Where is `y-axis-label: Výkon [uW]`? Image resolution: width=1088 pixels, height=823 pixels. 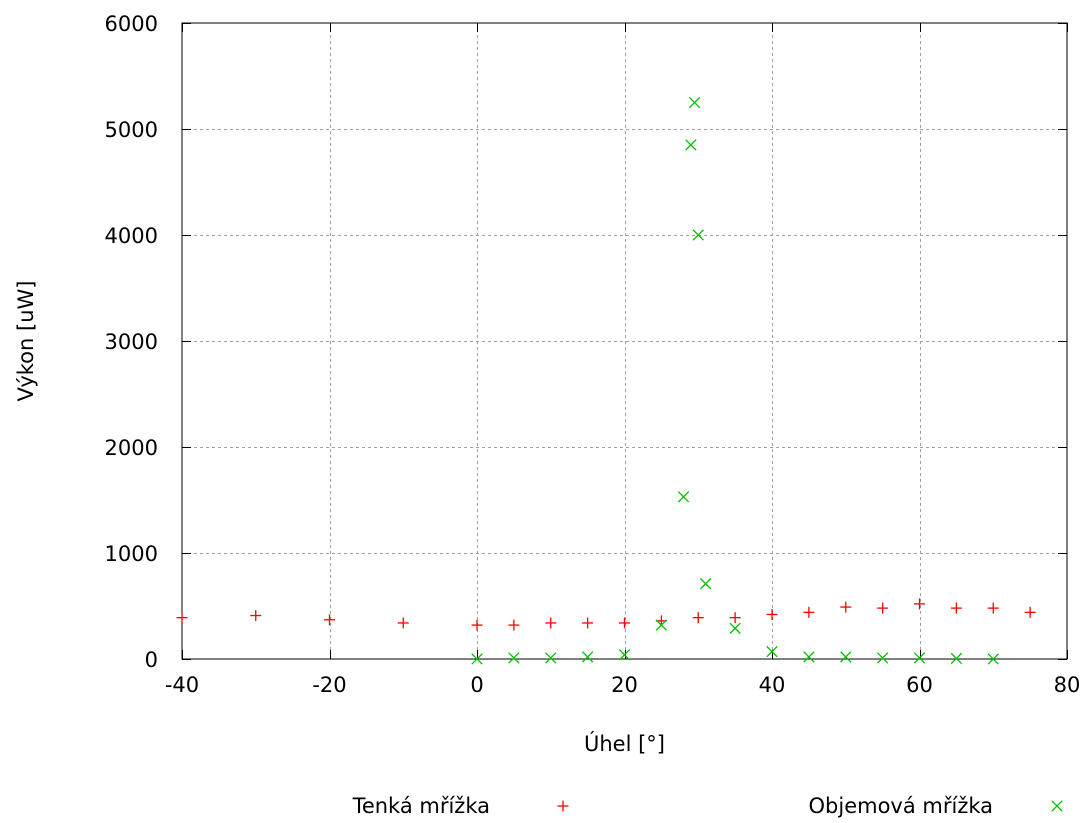
y-axis-label: Výkon [uW] is located at coordinates (26, 341).